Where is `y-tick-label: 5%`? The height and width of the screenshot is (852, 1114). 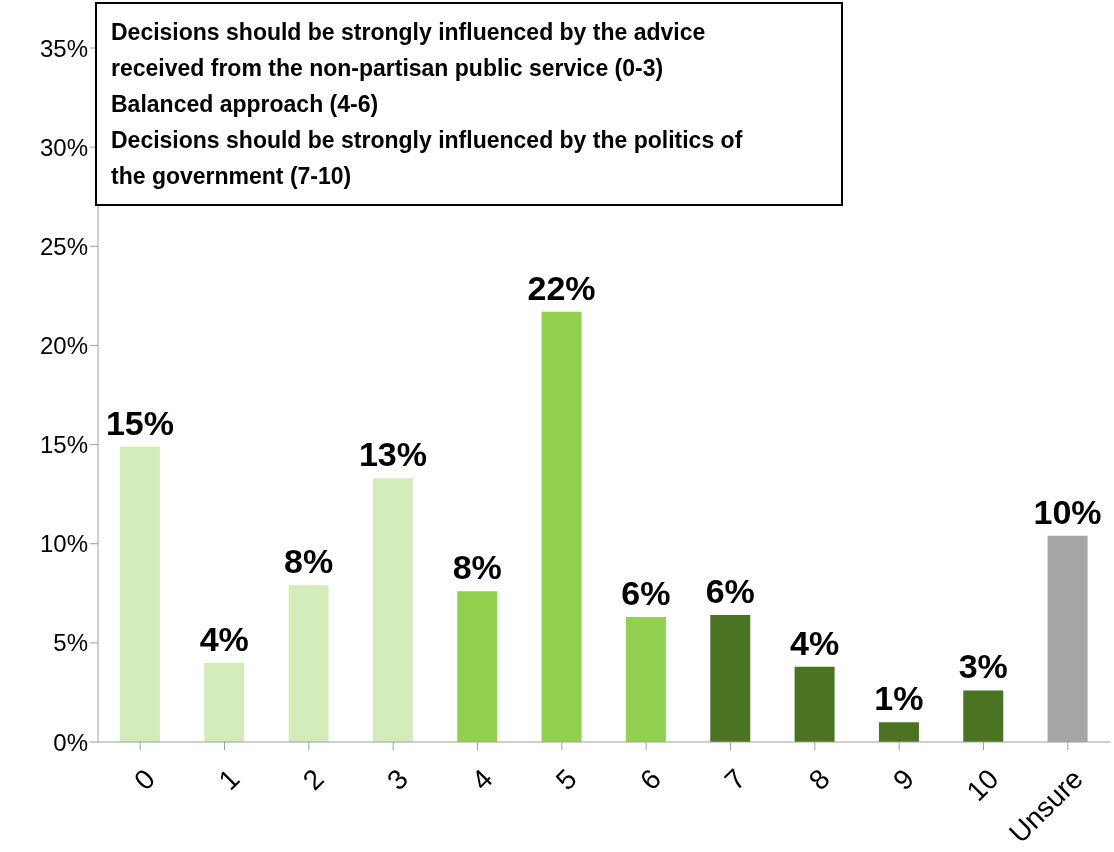
y-tick-label: 5% is located at coordinates (70, 643).